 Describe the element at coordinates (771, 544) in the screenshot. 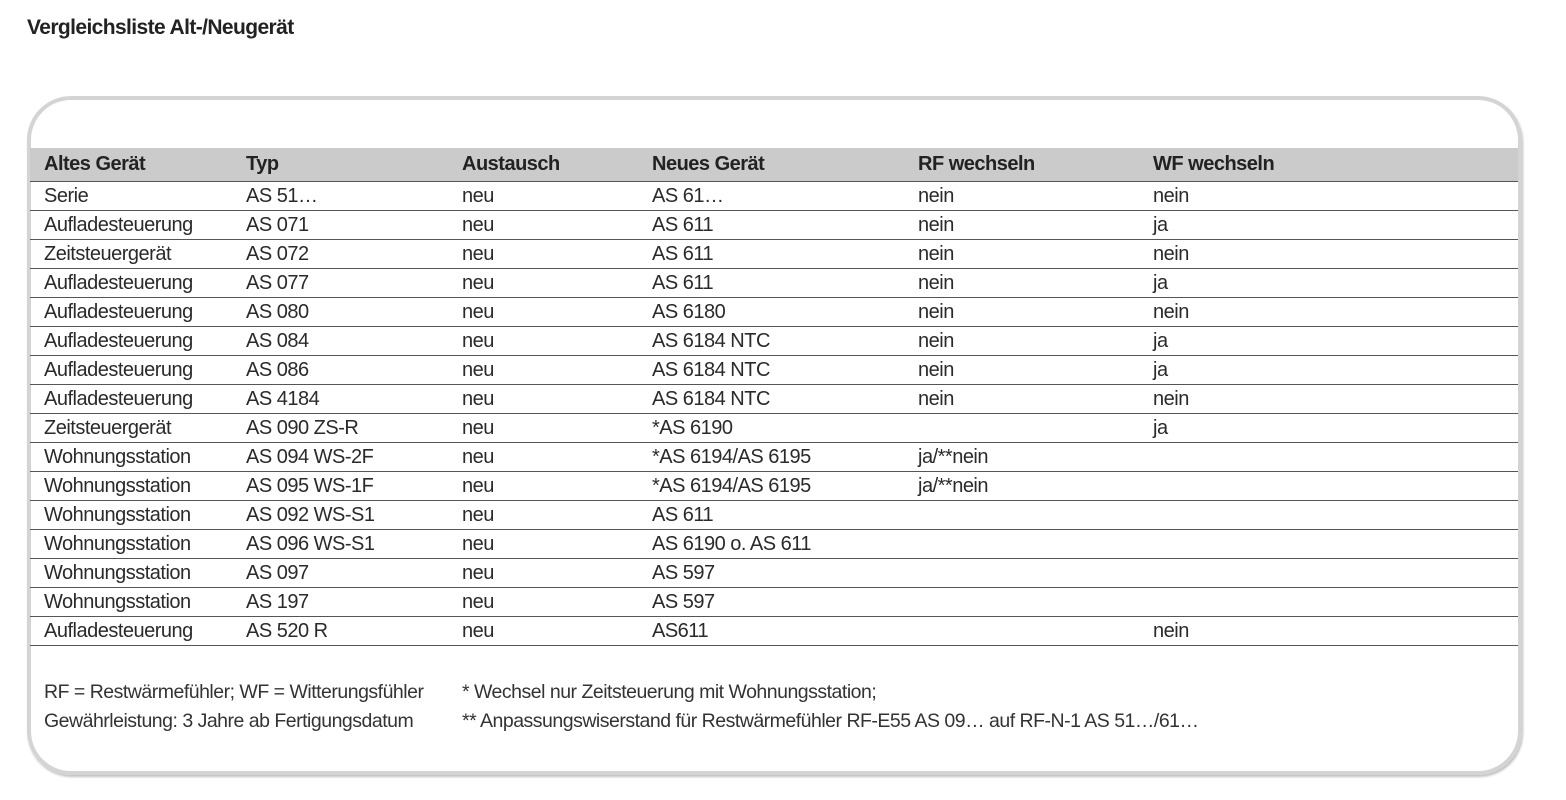

I see `cell-neues-geraet: AS 6190 o. AS 611` at that location.